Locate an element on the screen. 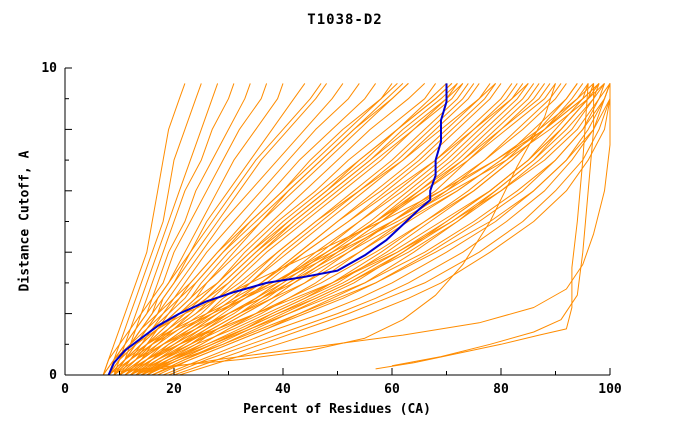  chart-title: T1038-D2 is located at coordinates (345, 20).